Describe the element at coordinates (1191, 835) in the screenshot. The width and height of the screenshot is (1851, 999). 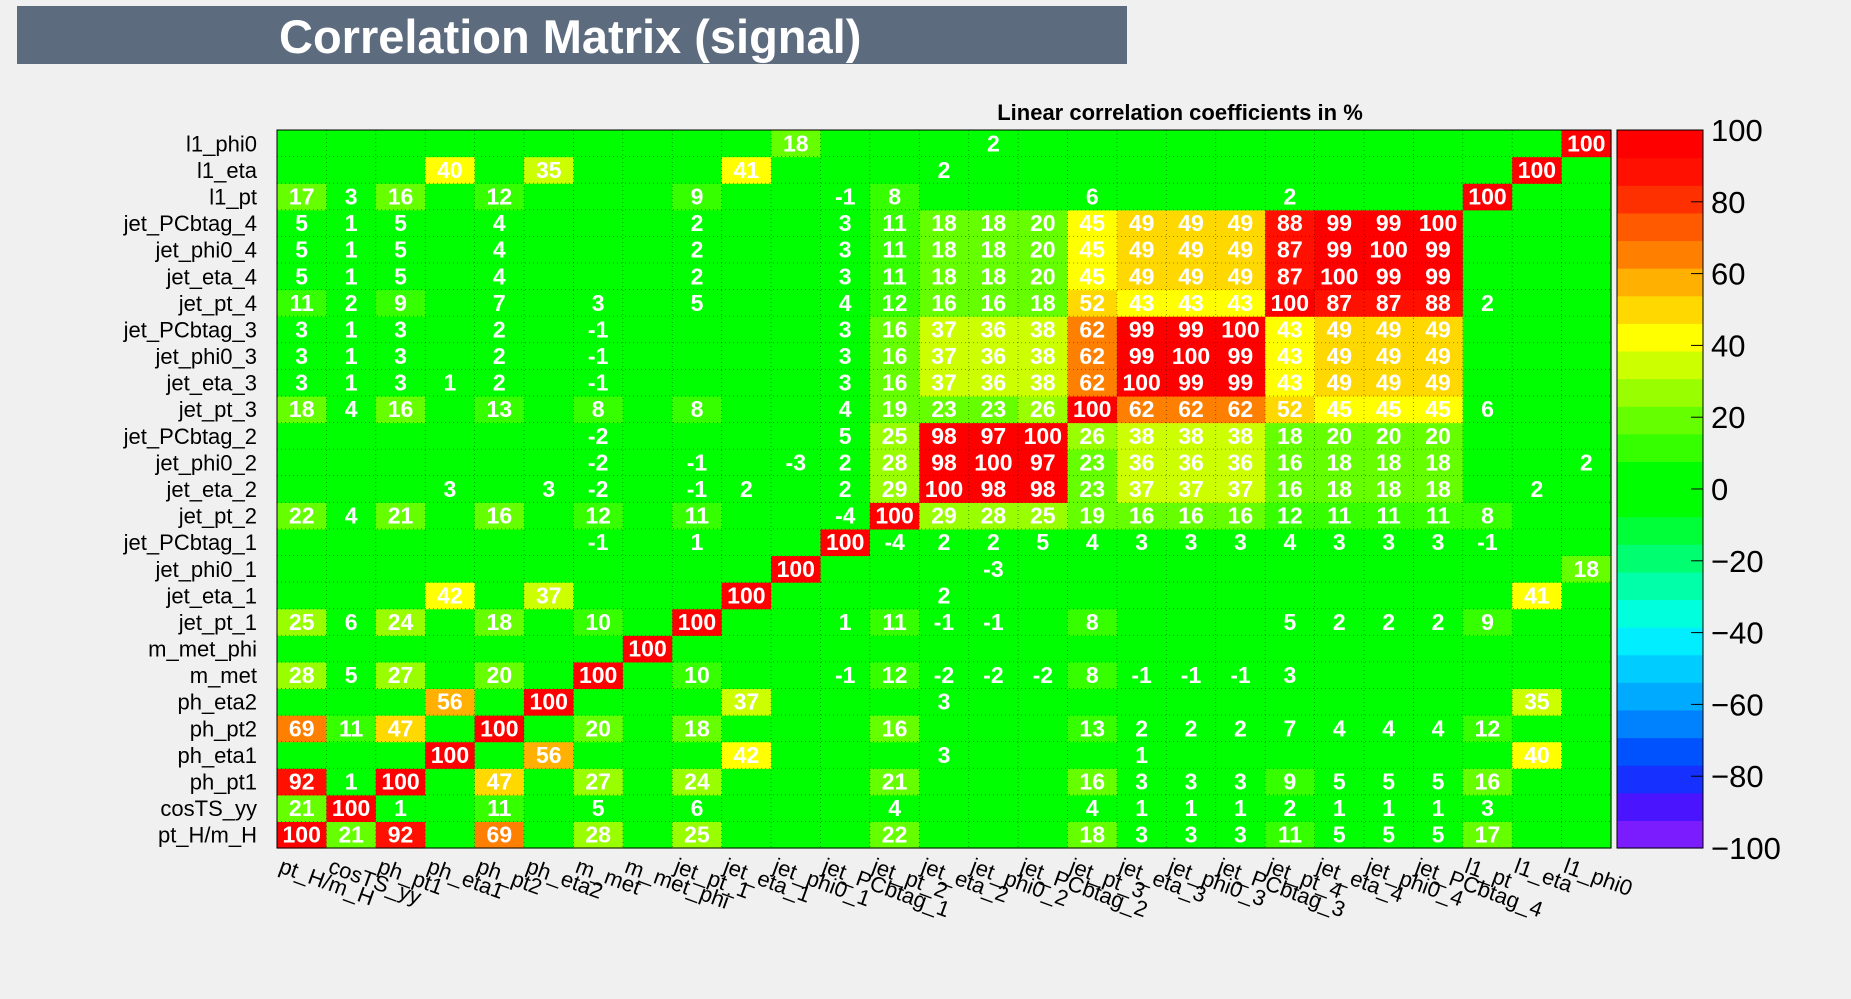
I see `cell-value-label: 3` at that location.